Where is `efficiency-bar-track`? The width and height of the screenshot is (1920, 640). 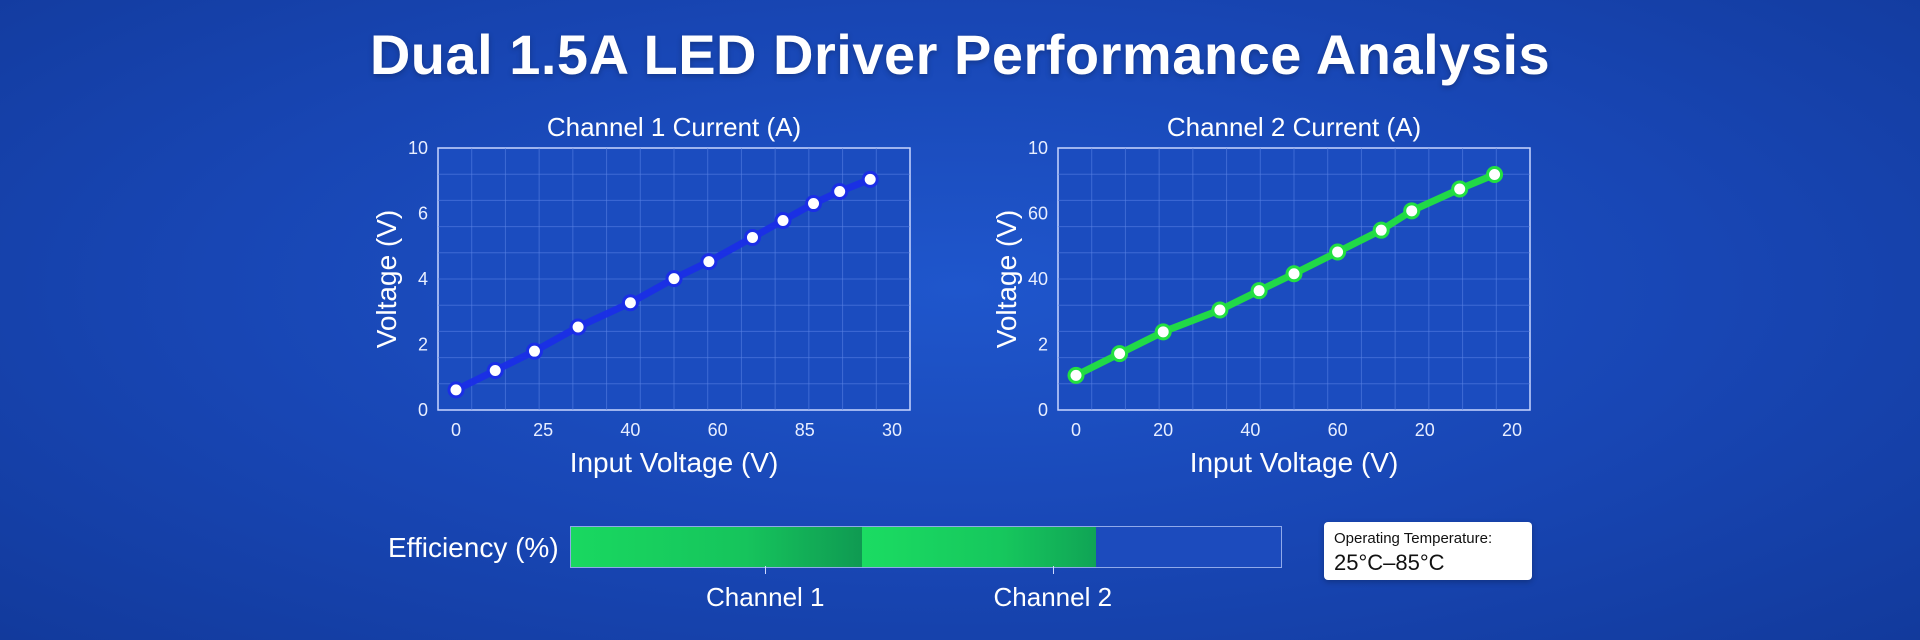 efficiency-bar-track is located at coordinates (926, 547).